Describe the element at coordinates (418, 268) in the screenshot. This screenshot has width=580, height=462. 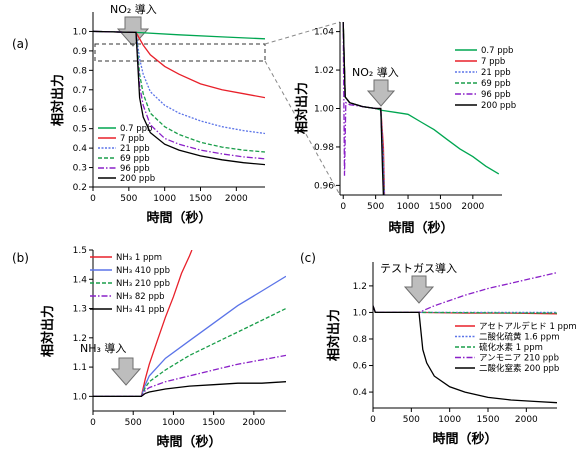
I see `testgas-annotation: テストガス導入` at that location.